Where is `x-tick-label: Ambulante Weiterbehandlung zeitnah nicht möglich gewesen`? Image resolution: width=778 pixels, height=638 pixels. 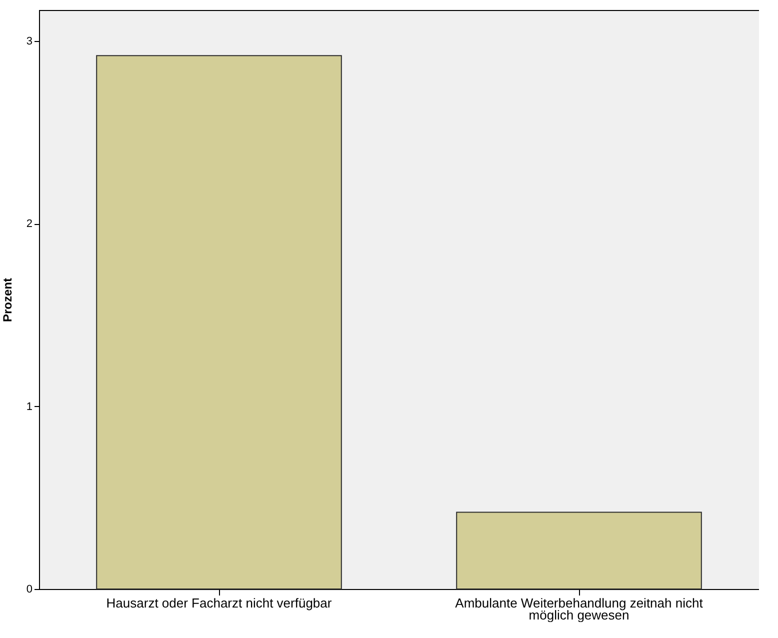 x-tick-label: Ambulante Weiterbehandlung zeitnah nicht möglich gewesen is located at coordinates (579, 609).